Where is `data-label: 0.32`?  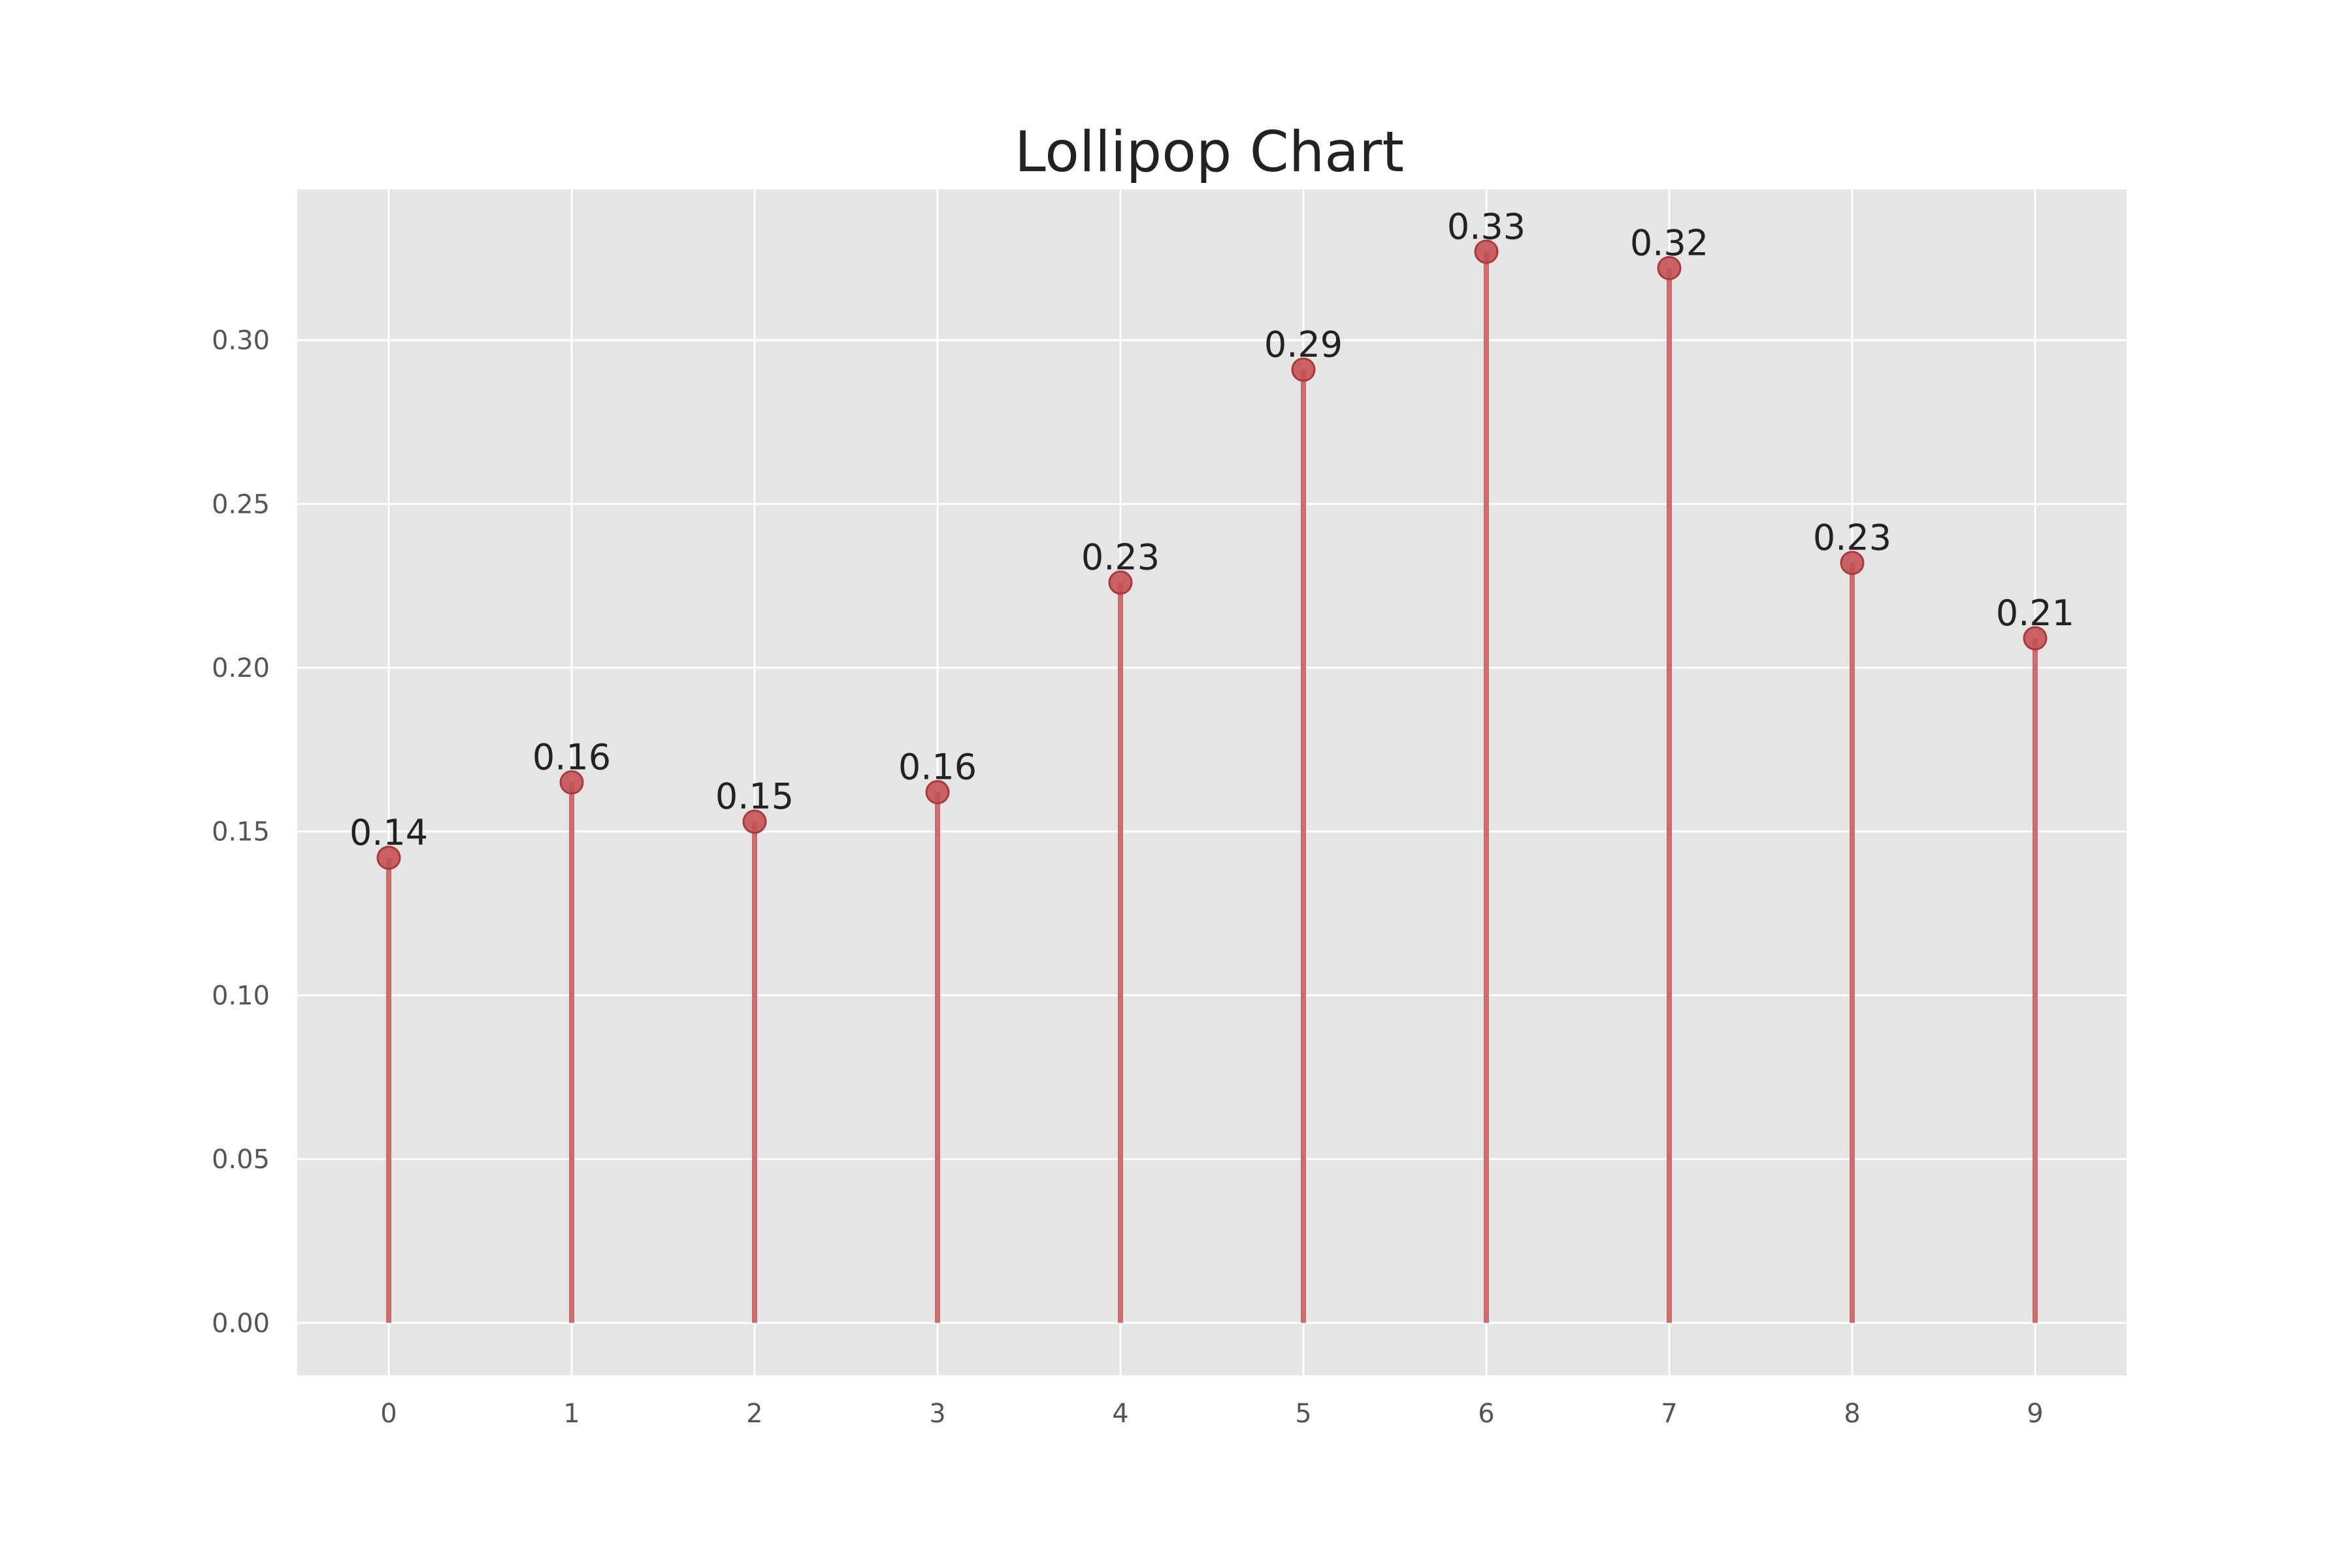
data-label: 0.32 is located at coordinates (1669, 242).